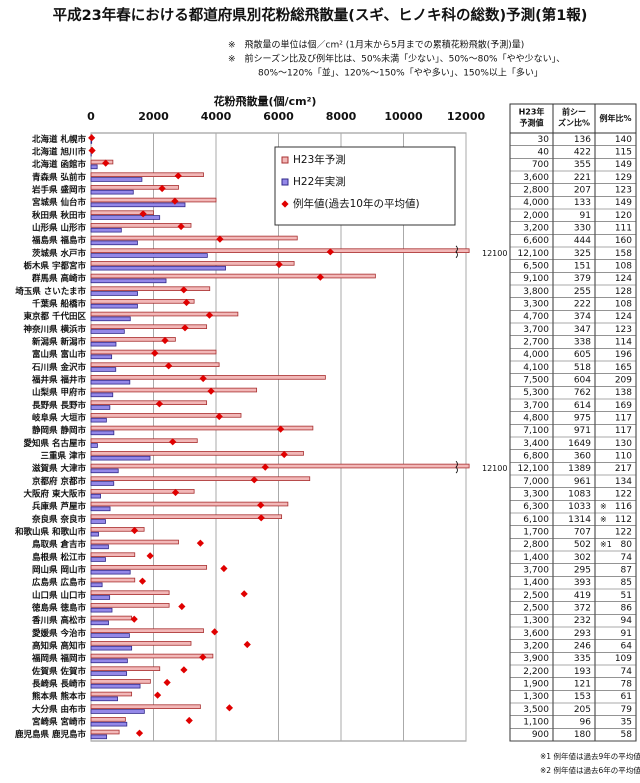  I want to click on table-cell: 347, so click(582, 330).